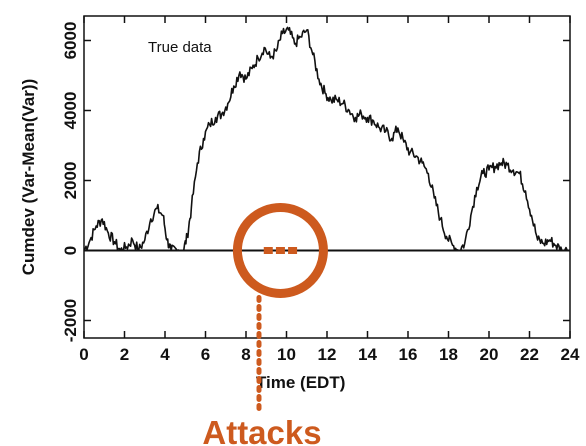 Image resolution: width=586 pixels, height=446 pixels. What do you see at coordinates (245, 354) in the screenshot?
I see `x-tick-label: 8` at bounding box center [245, 354].